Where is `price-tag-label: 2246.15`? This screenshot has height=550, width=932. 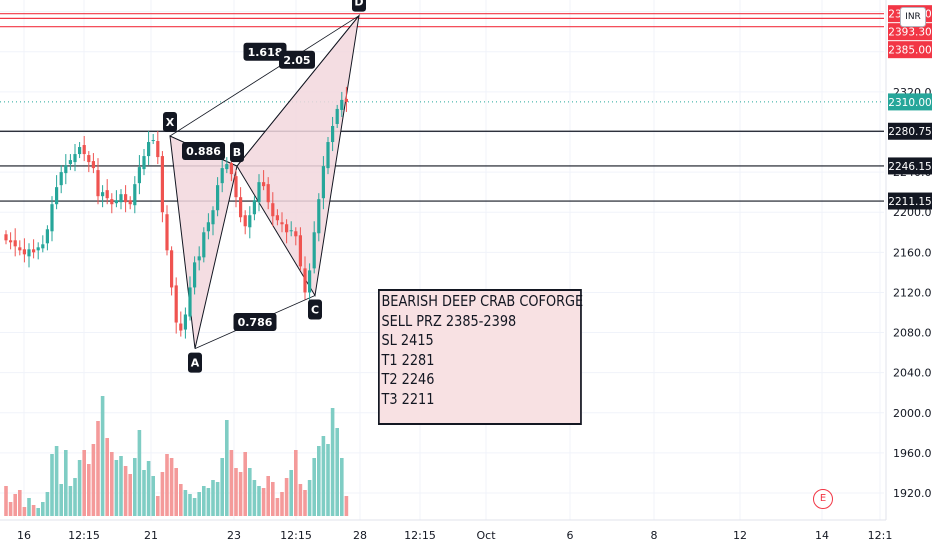
price-tag-label: 2246.15 is located at coordinates (909, 167).